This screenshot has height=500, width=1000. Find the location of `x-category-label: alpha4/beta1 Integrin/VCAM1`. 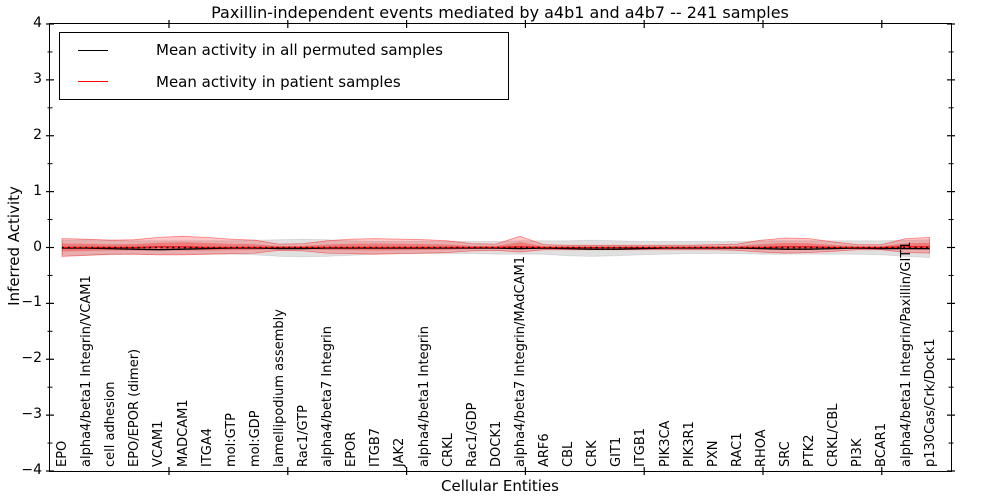

x-category-label: alpha4/beta1 Integrin/VCAM1 is located at coordinates (87, 371).